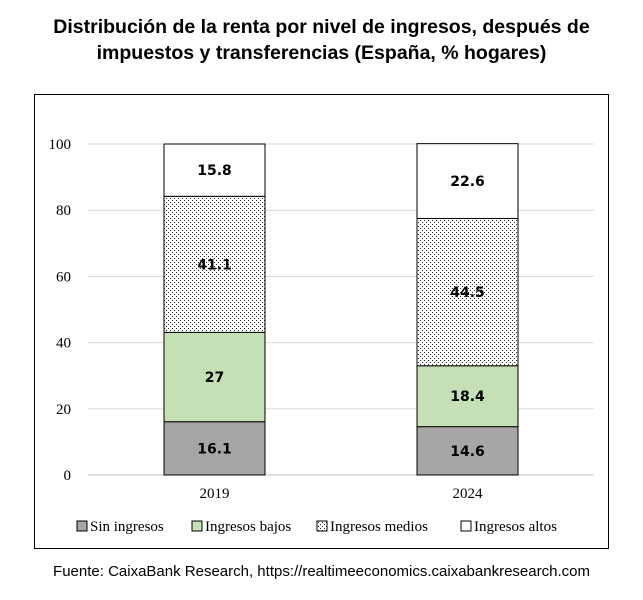 The height and width of the screenshot is (600, 643). I want to click on data-label: 41.1, so click(214, 265).